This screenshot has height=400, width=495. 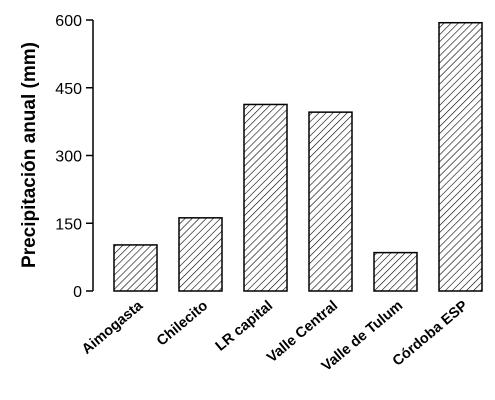 I want to click on x-tick-label: Aimogasta, so click(x=113, y=327).